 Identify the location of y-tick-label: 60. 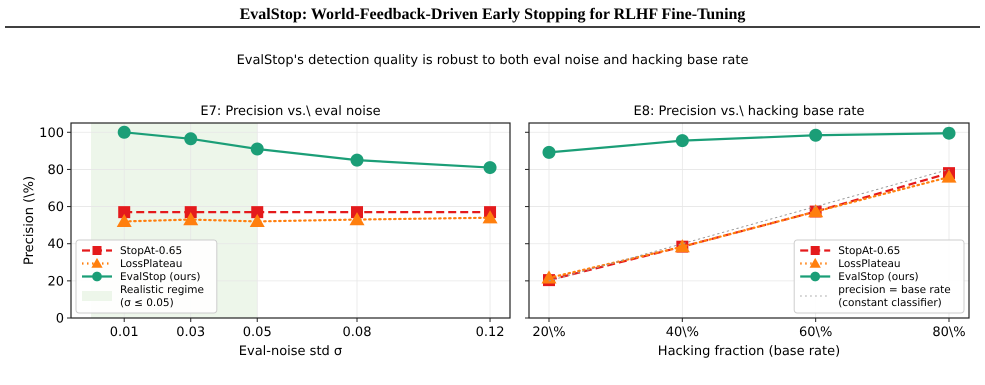
(55, 208).